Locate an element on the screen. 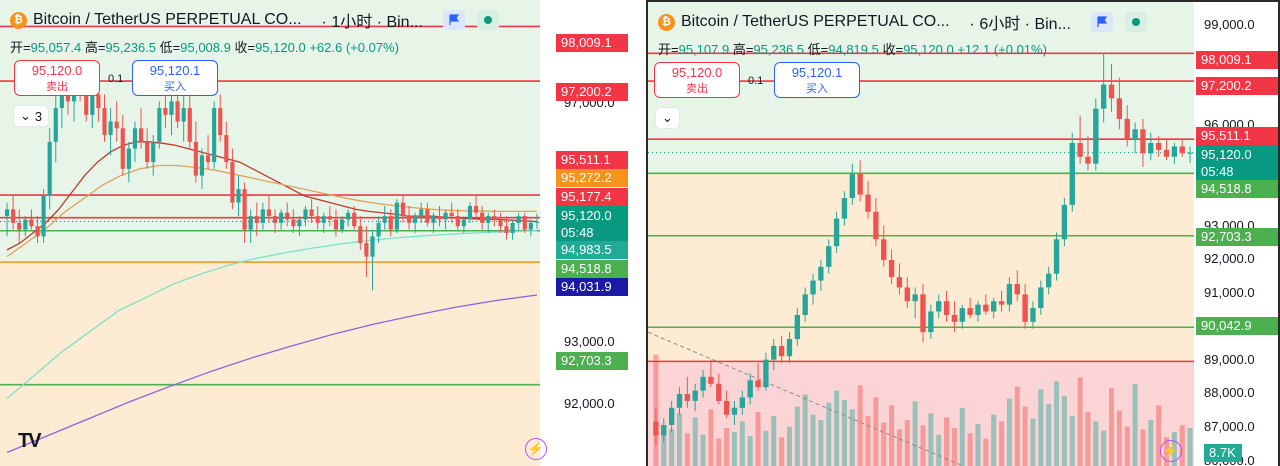 Image resolution: width=1280 pixels, height=466 pixels. current-price-tag: 95,120.0 05:48 is located at coordinates (1237, 163).